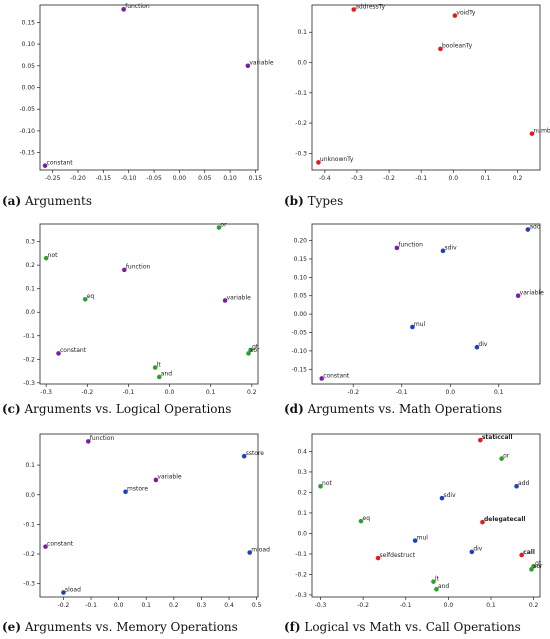 This screenshot has width=550, height=639. I want to click on caption-0: (a) Arguments, so click(47, 201).